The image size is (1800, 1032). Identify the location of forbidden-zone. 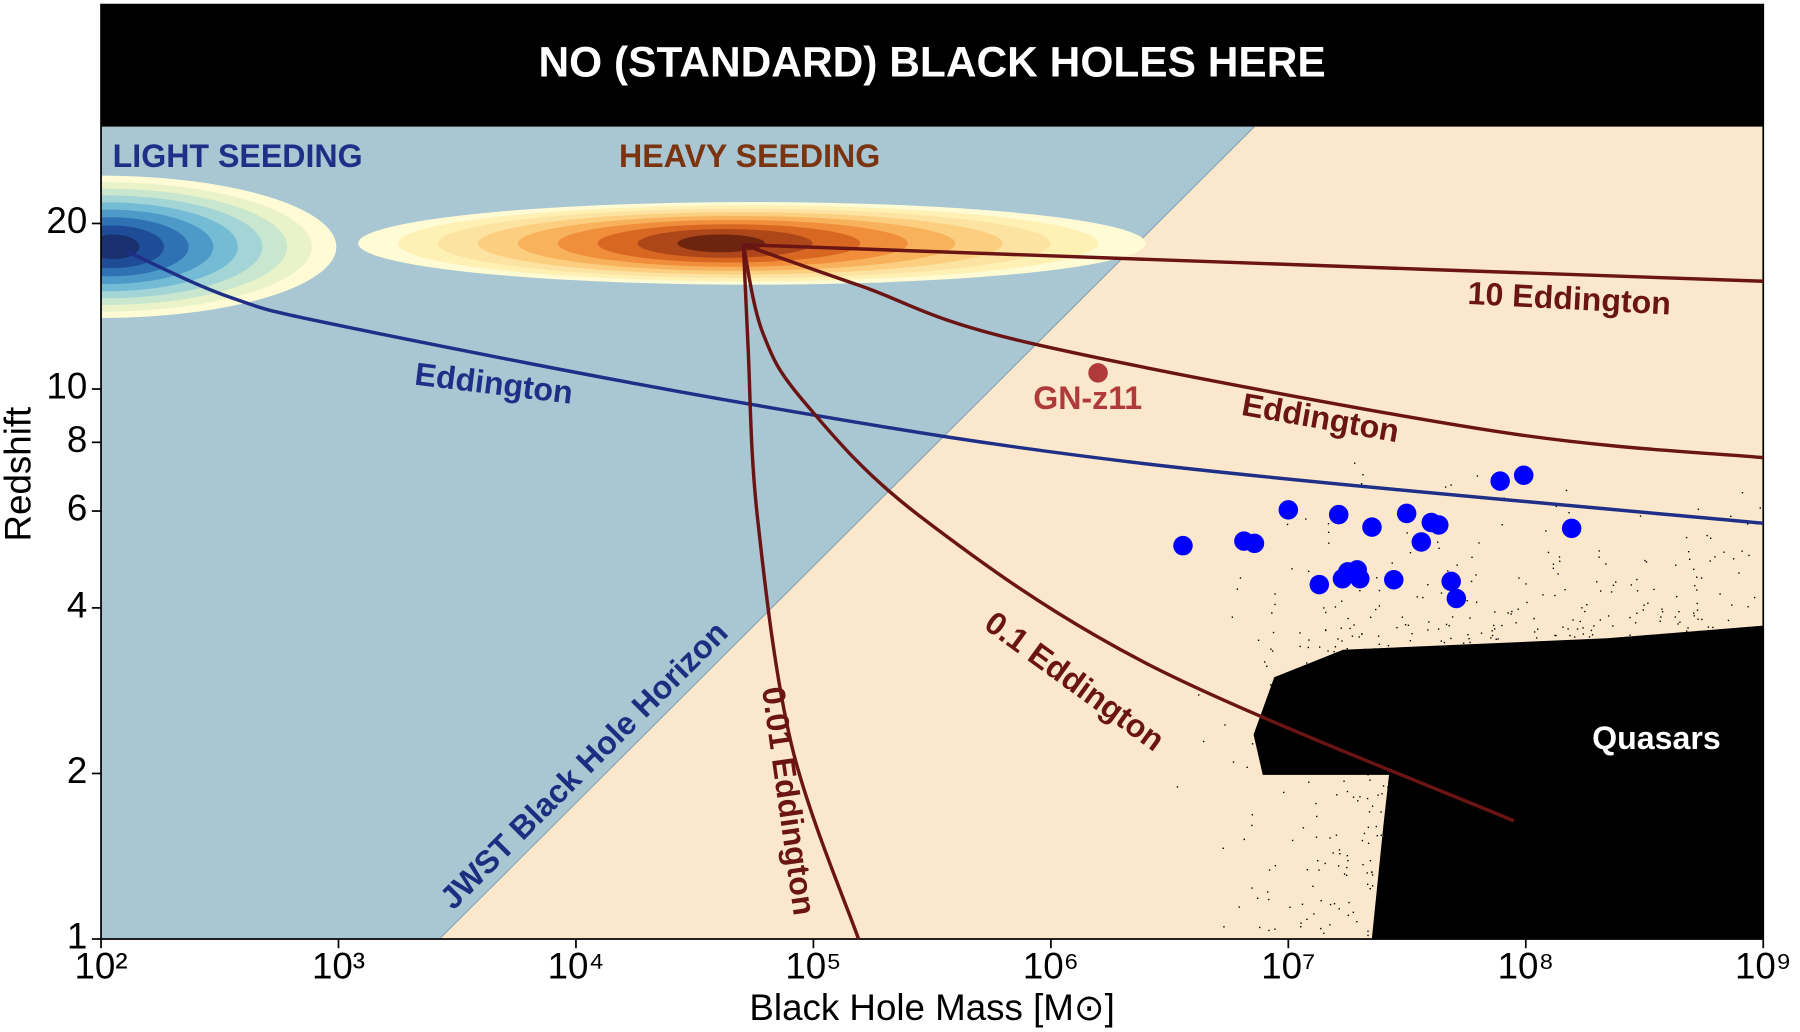
(932, 65).